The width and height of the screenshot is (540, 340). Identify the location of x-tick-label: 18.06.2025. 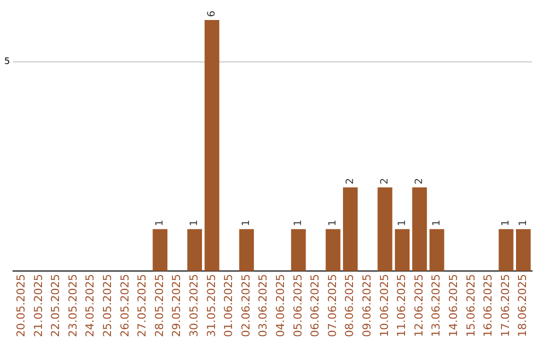
(523, 306).